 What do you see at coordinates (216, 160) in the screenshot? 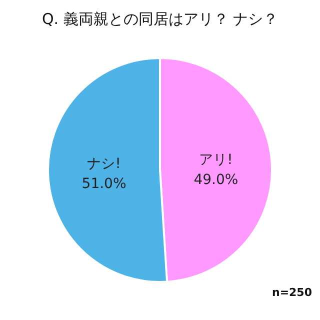
I see `slice-label: アリ!` at bounding box center [216, 160].